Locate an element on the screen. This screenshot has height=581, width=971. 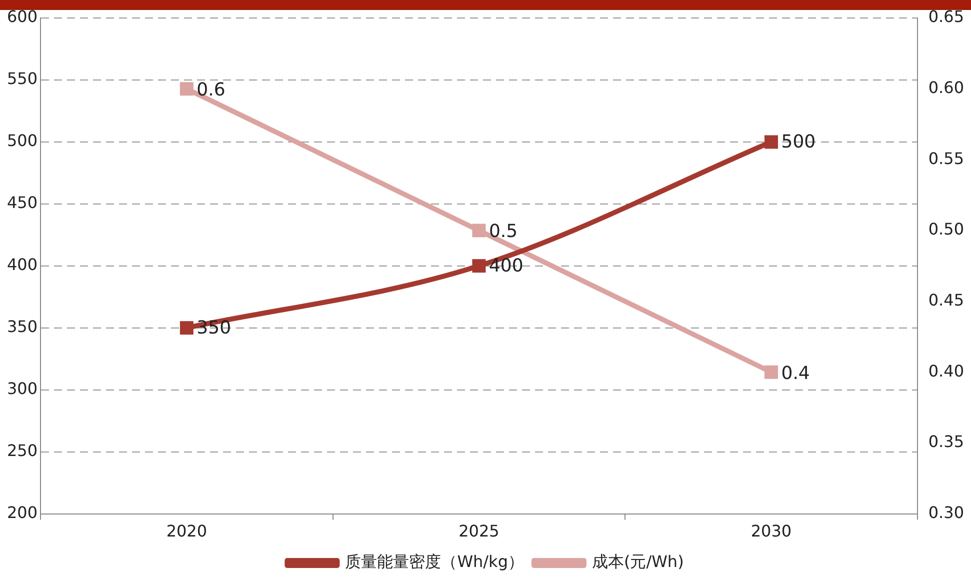
data-label: 0.4 is located at coordinates (795, 373).